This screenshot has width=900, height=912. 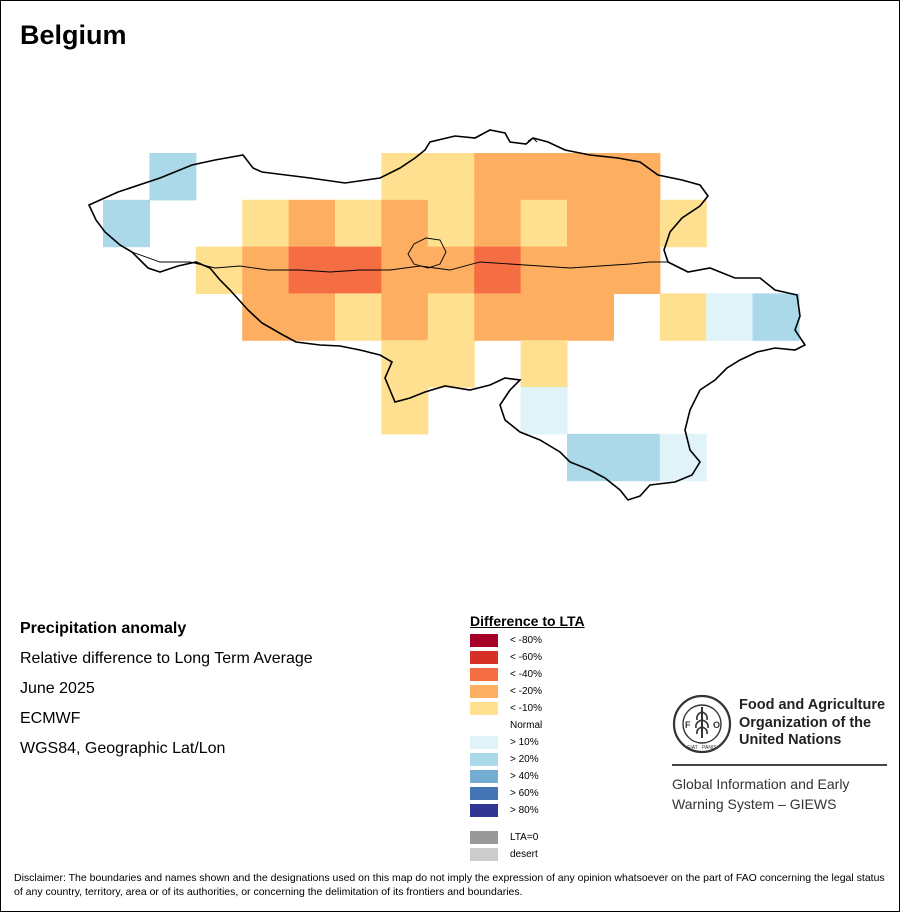 I want to click on brussels-border, so click(x=427, y=253).